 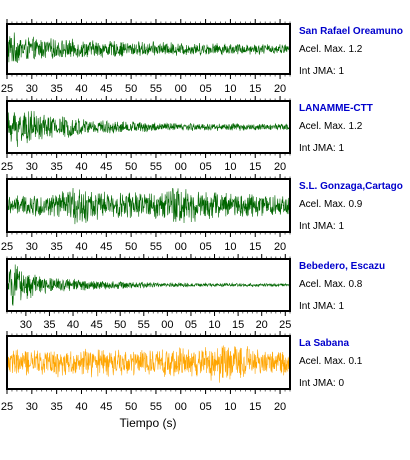 I want to click on station-name-4: Bebedero, Escazu, so click(x=342, y=266).